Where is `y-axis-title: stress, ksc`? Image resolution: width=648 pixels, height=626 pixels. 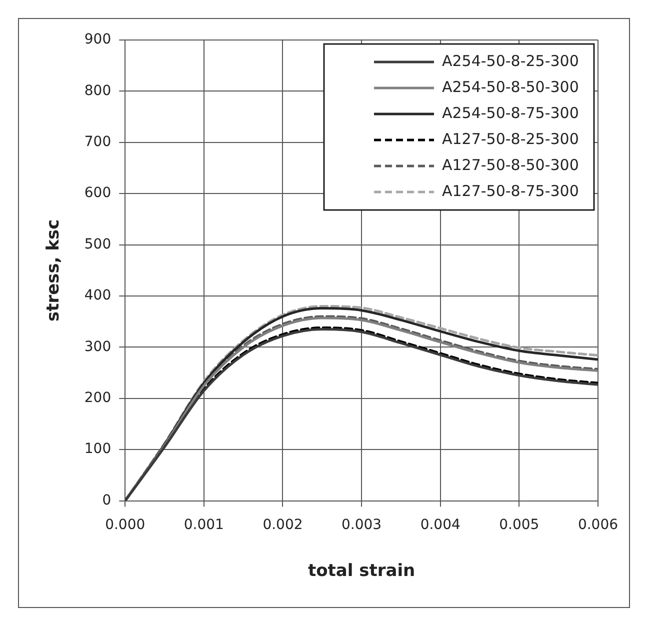
y-axis-title: stress, ksc is located at coordinates (54, 270).